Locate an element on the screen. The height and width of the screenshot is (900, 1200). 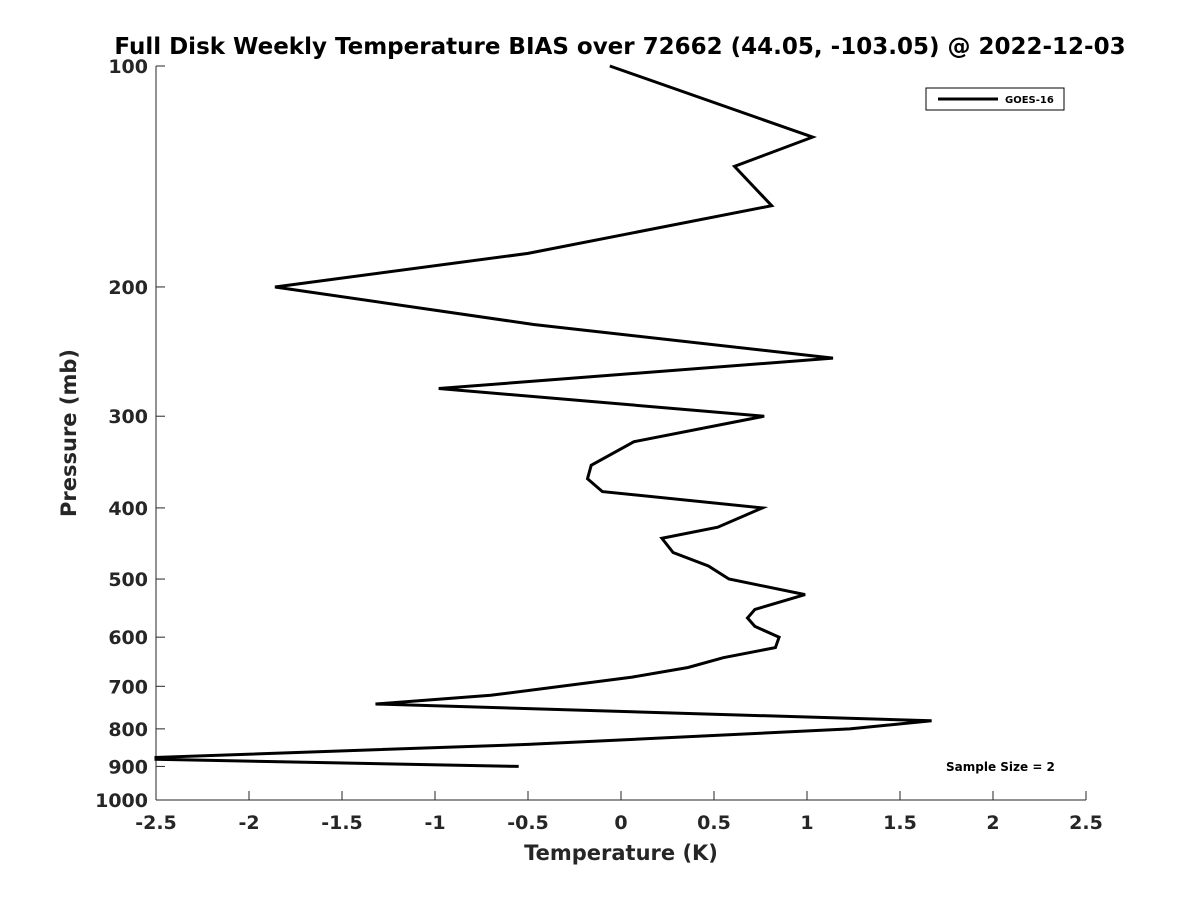
x-tick-label: 0.5 is located at coordinates (714, 823).